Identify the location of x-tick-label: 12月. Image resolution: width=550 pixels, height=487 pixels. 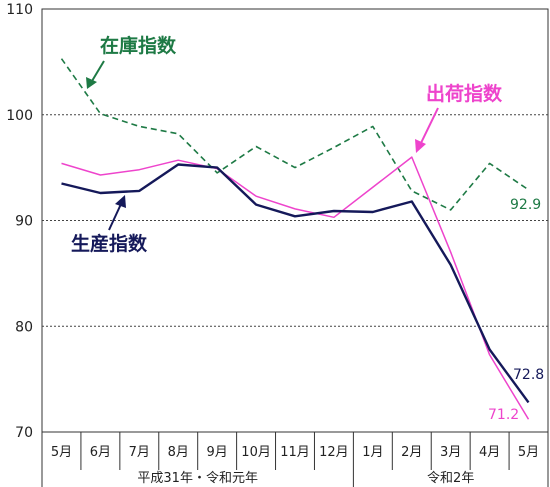
(334, 452).